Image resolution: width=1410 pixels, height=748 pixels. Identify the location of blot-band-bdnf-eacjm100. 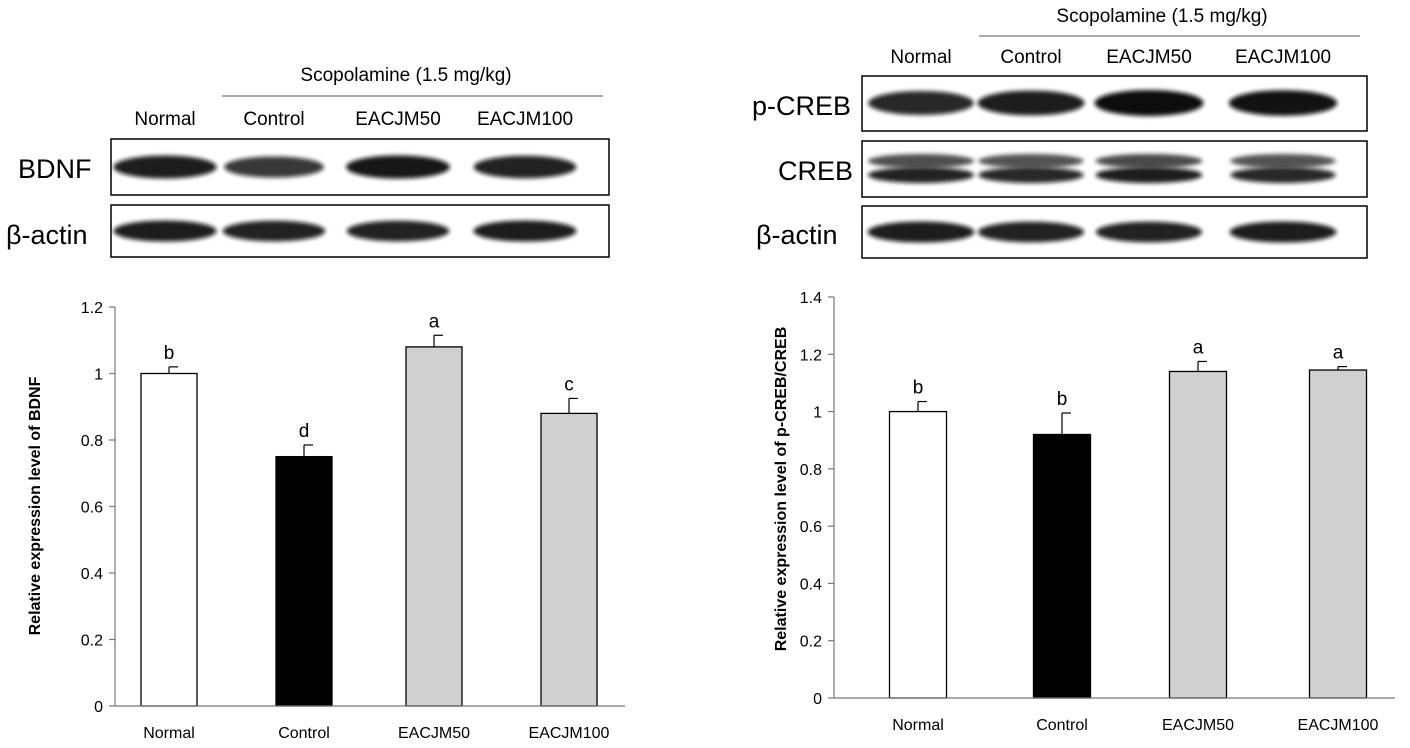
(525, 167).